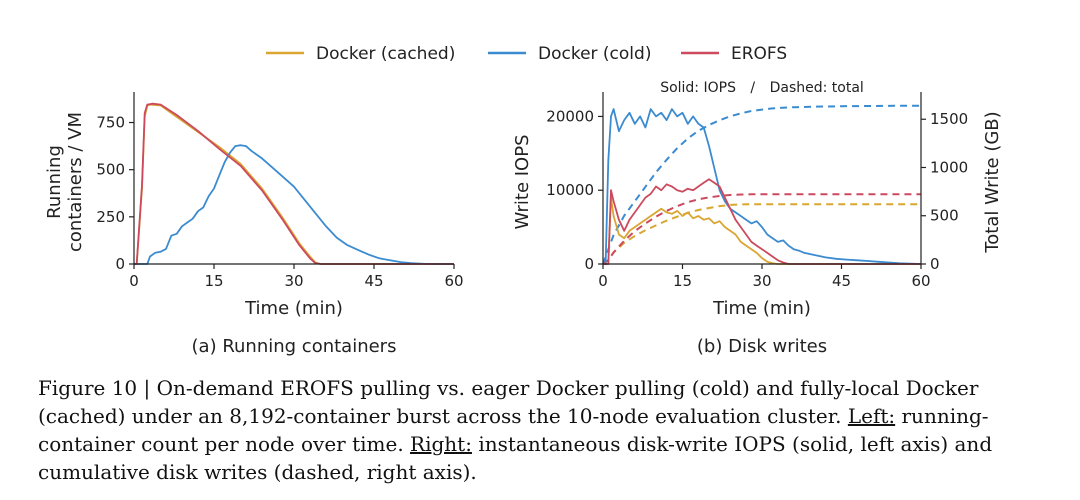  Describe the element at coordinates (110, 170) in the screenshot. I see `chart-a-ytick-label: 500` at that location.